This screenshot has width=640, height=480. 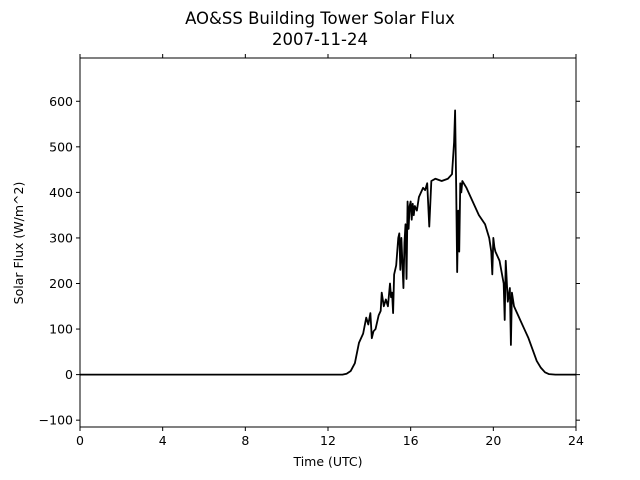 What do you see at coordinates (61, 192) in the screenshot?
I see `y-tick-label: 400` at bounding box center [61, 192].